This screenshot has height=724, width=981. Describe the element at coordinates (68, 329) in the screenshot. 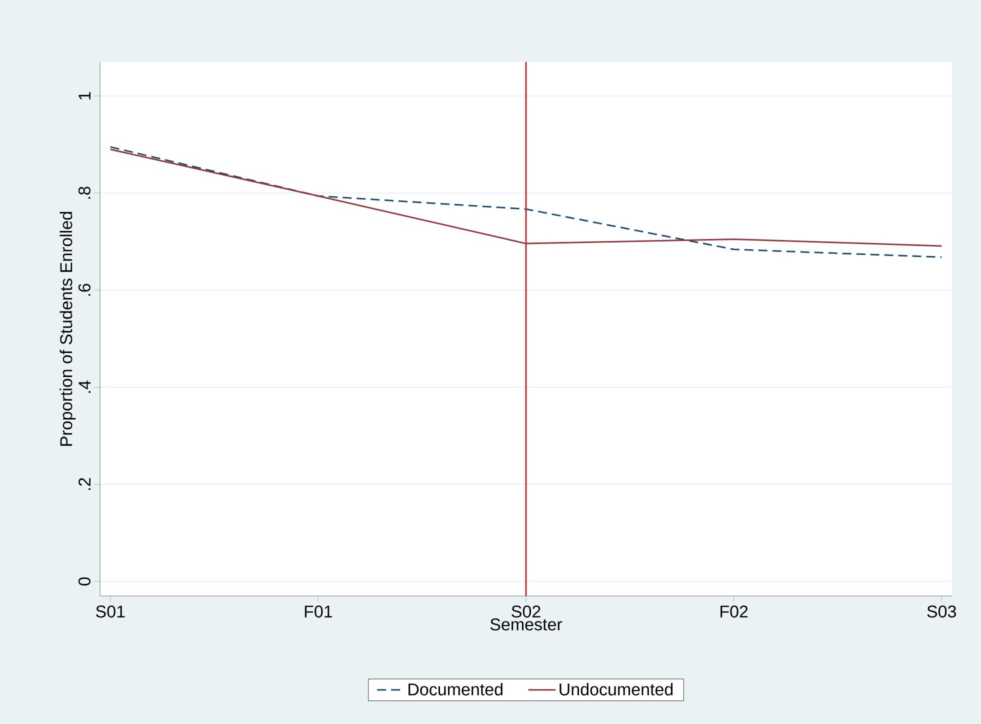

I see `y-axis-title: Proportion of Students Enrolled` at that location.